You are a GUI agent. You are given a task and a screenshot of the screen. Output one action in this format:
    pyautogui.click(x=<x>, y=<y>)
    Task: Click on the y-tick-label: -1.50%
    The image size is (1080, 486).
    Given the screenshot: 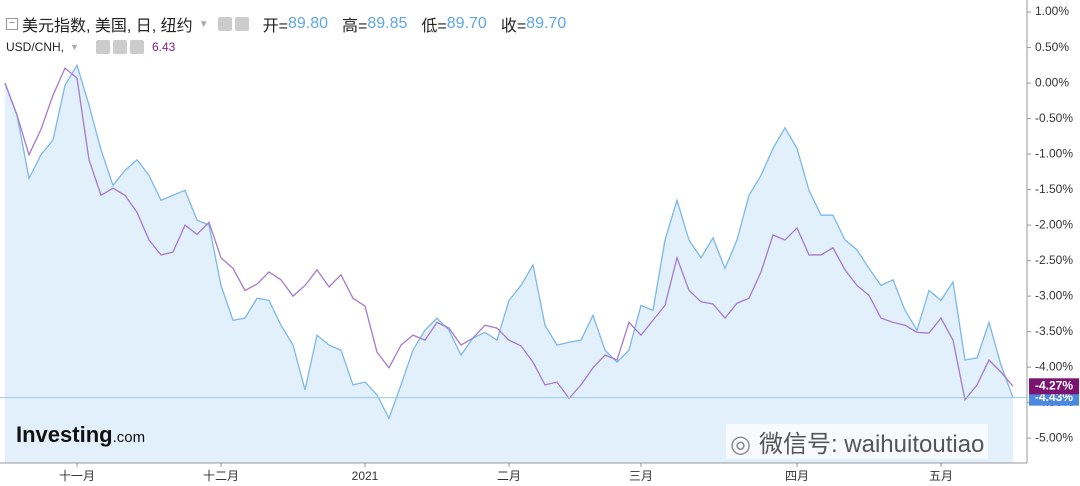 What is the action you would take?
    pyautogui.click(x=1054, y=189)
    